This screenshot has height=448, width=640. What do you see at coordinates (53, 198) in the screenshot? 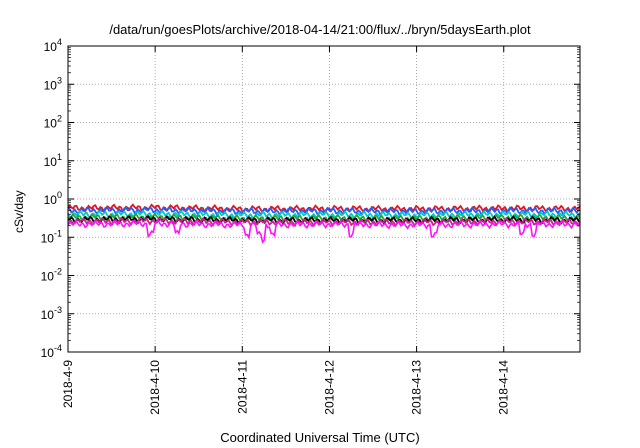
I see `y-tick-label: 10⁰` at bounding box center [53, 198].